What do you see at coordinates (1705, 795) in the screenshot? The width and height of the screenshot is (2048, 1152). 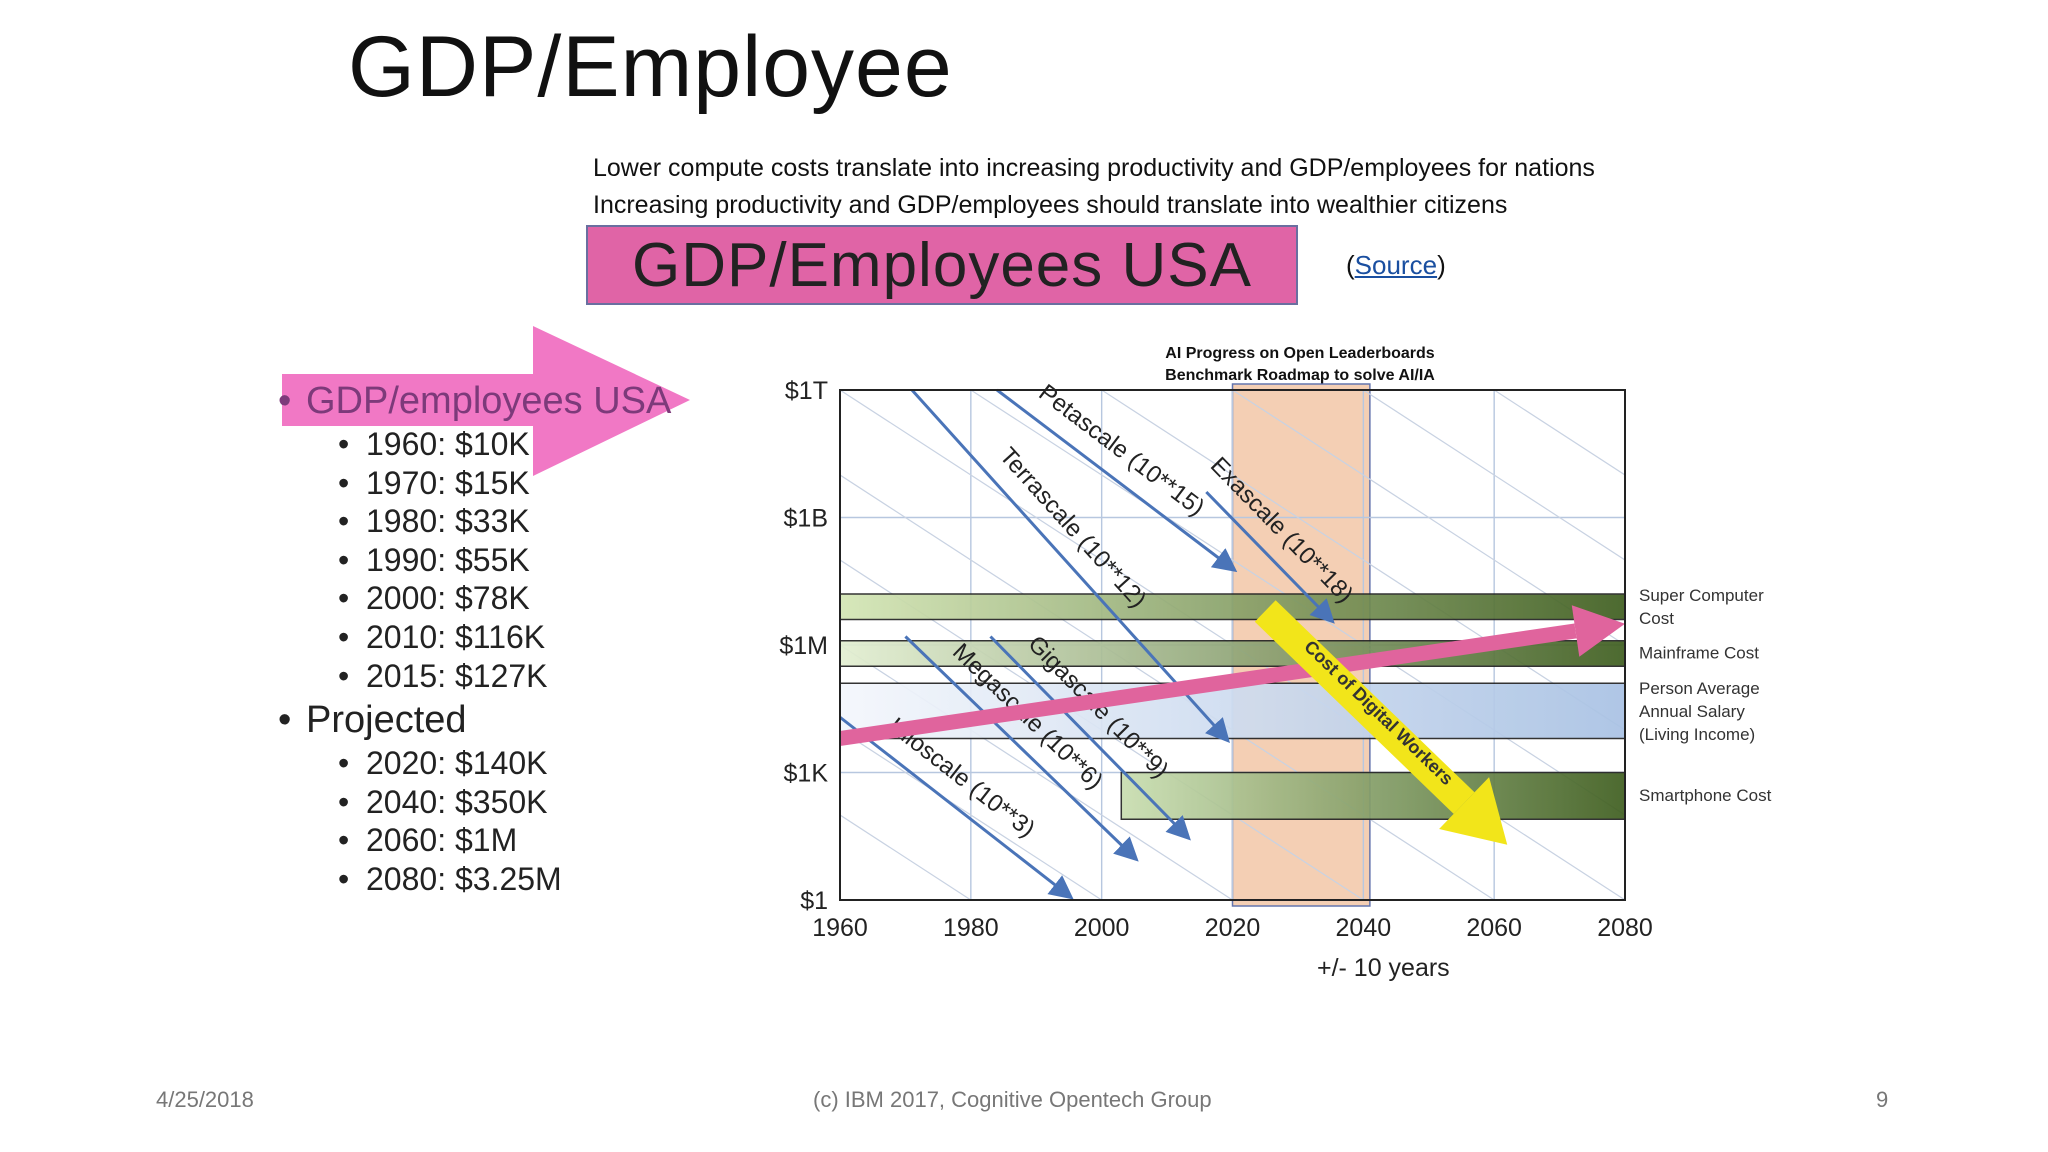 I see `band-label: Smartphone Cost` at bounding box center [1705, 795].